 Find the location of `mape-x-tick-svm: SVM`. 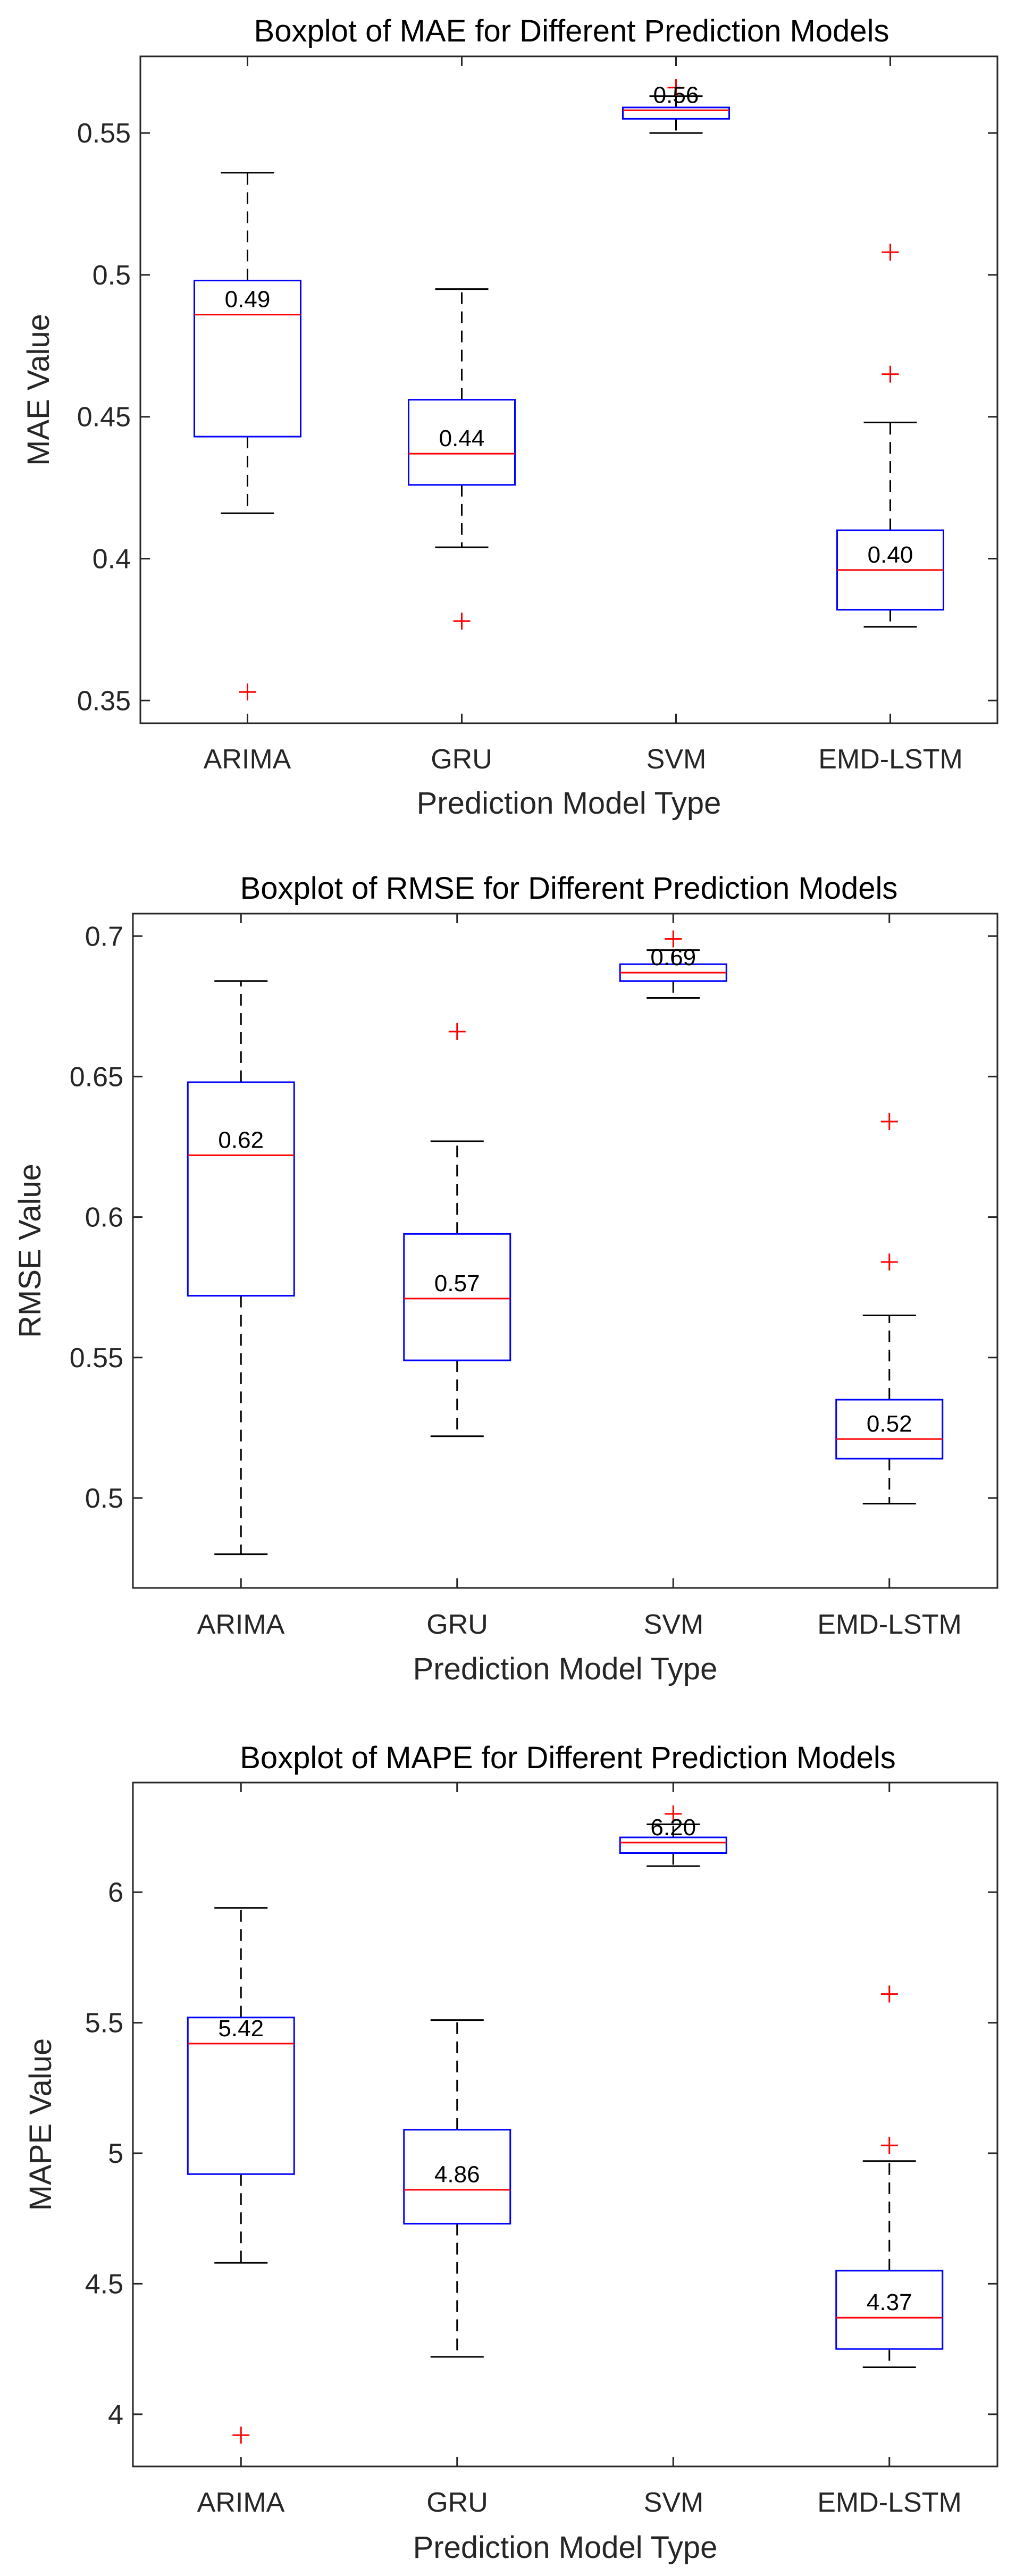

mape-x-tick-svm: SVM is located at coordinates (674, 2502).